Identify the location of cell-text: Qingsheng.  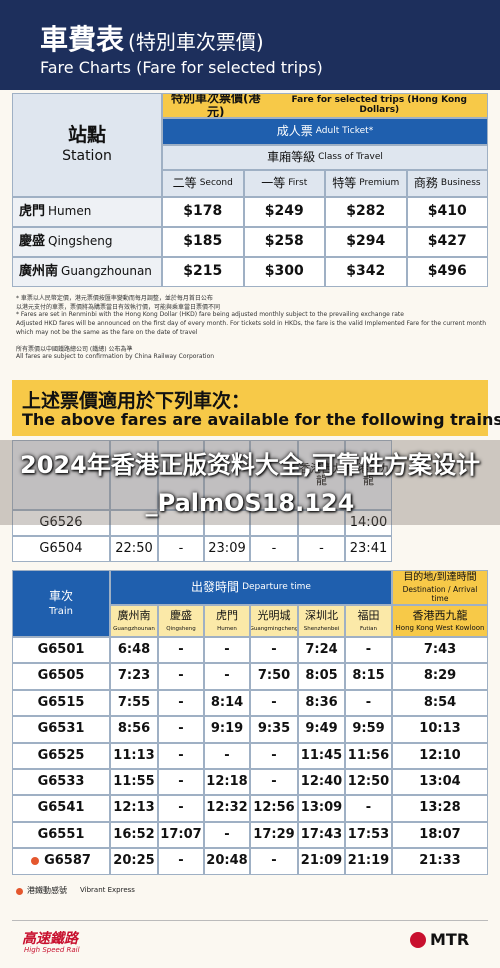
(181, 628).